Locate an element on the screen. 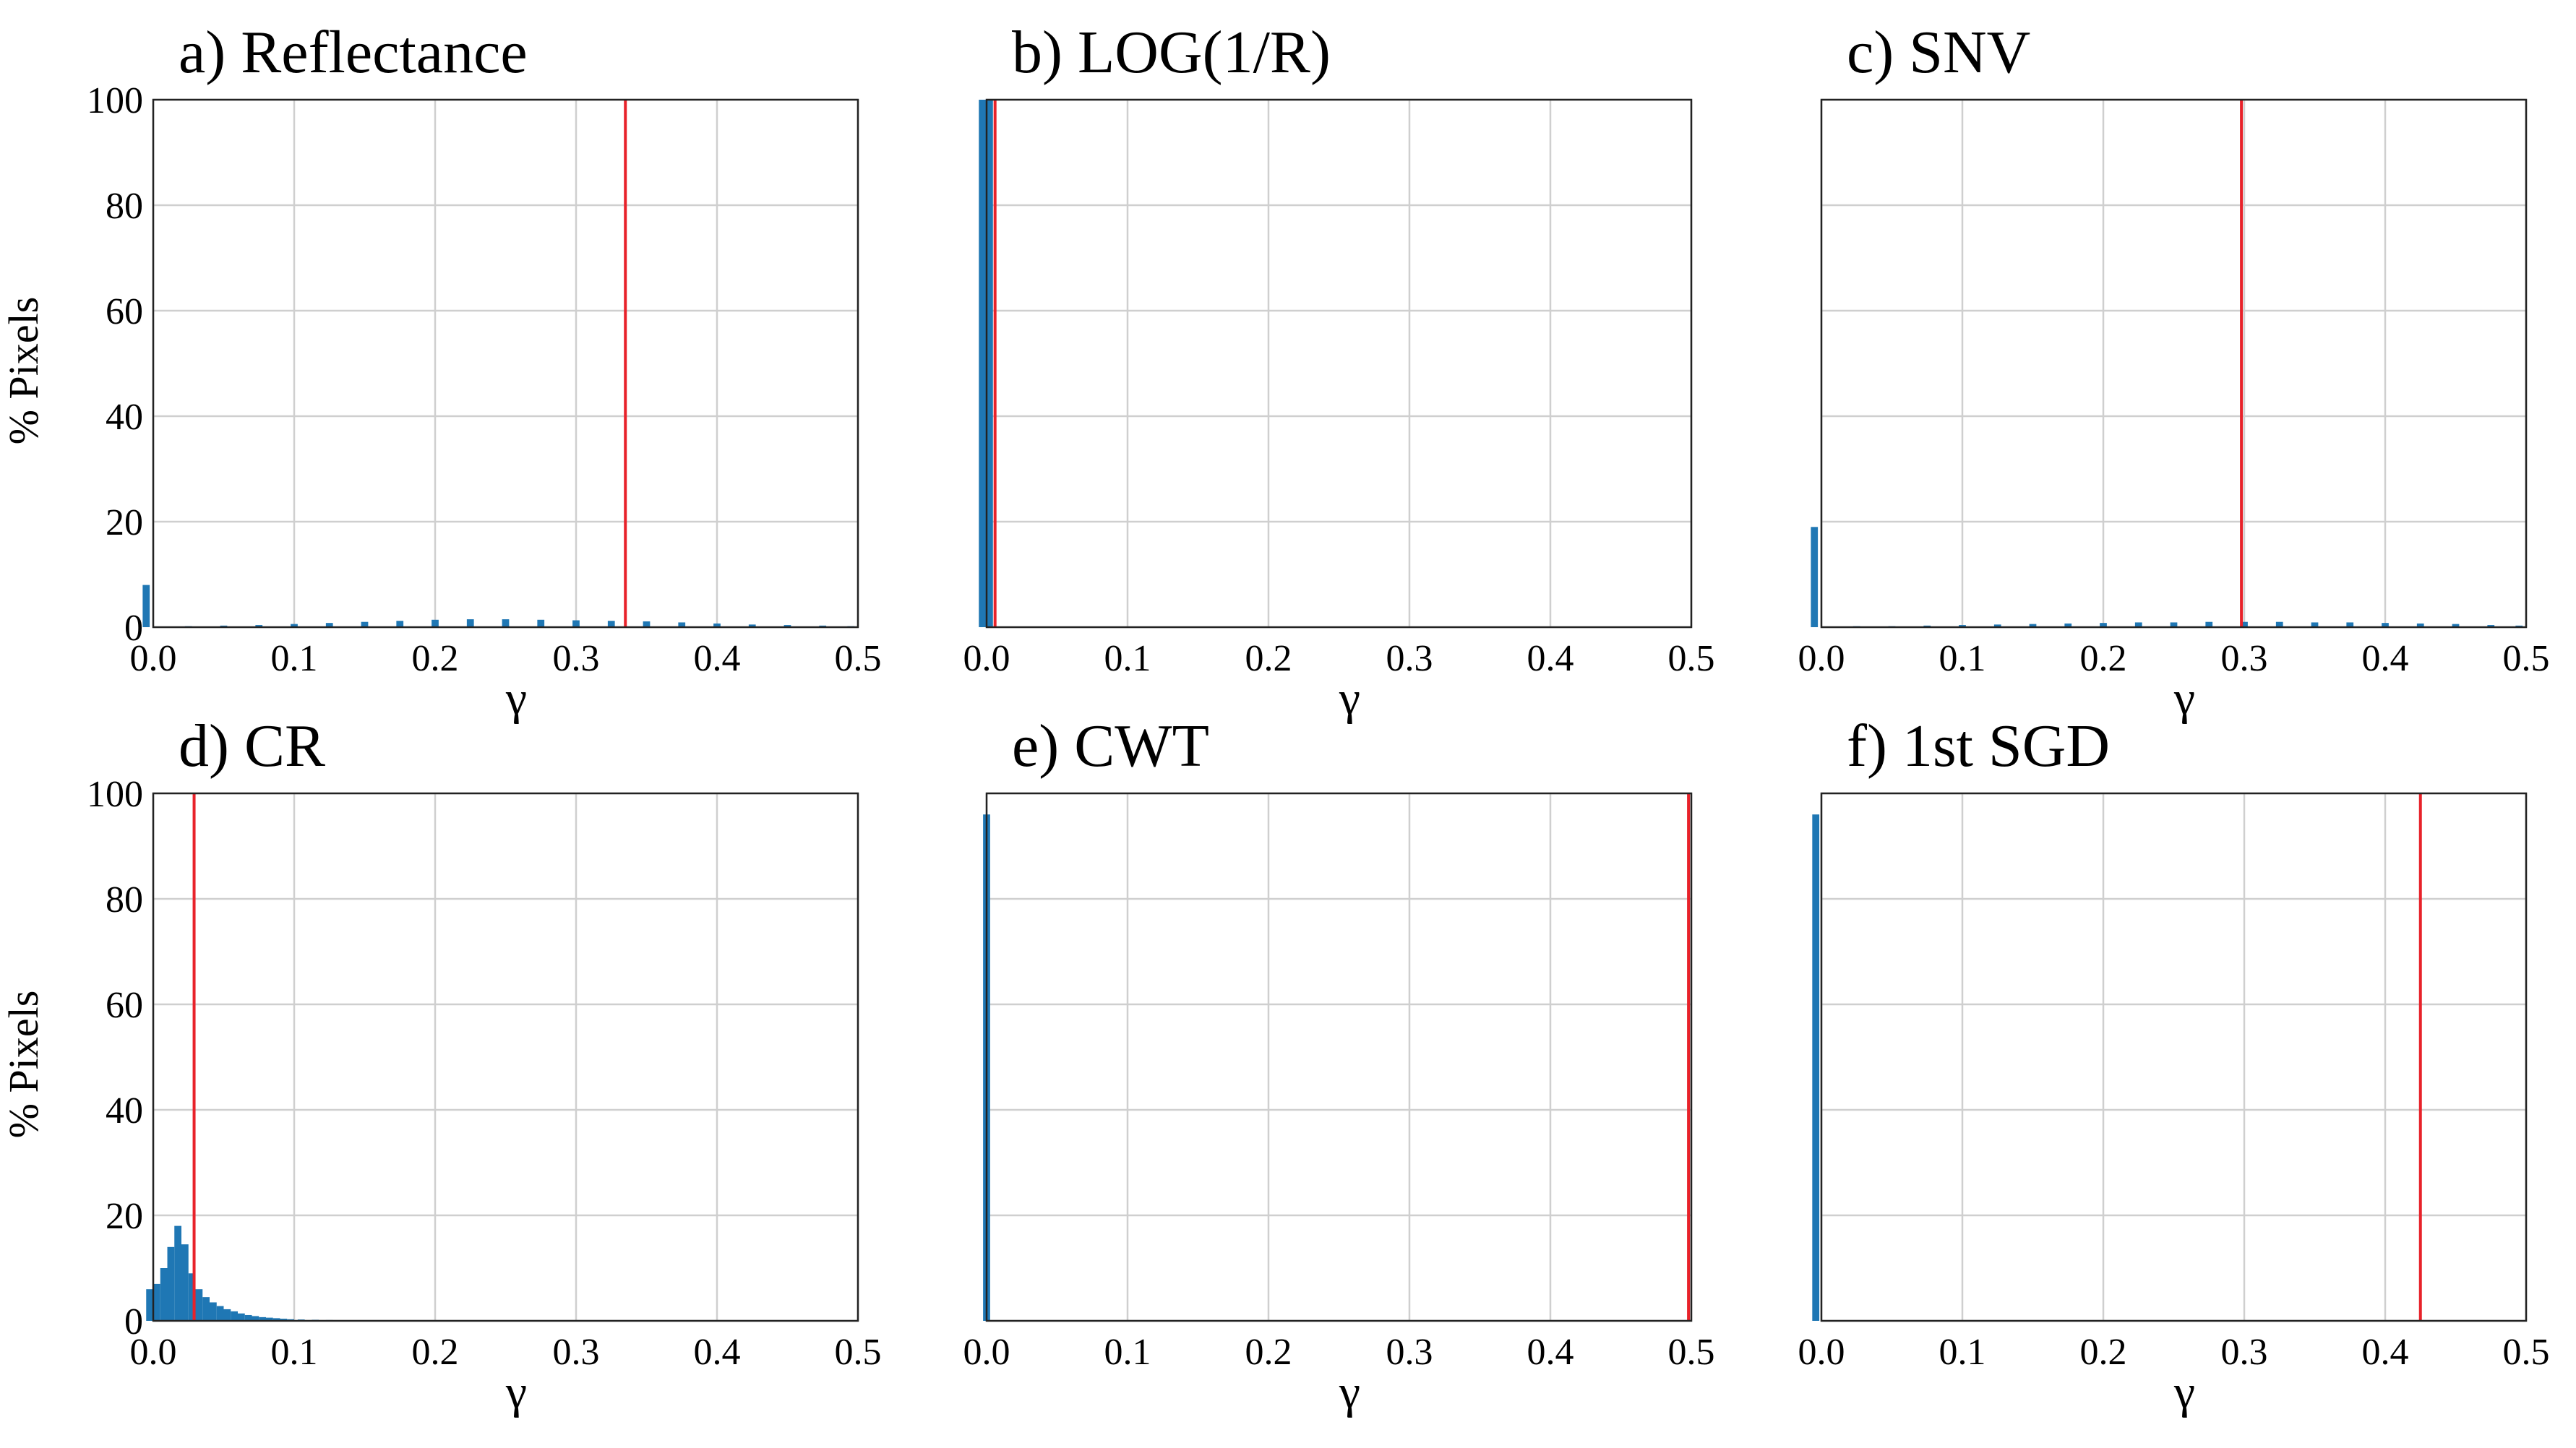 The height and width of the screenshot is (1448, 2576). y-tick-label: 80 is located at coordinates (125, 900).